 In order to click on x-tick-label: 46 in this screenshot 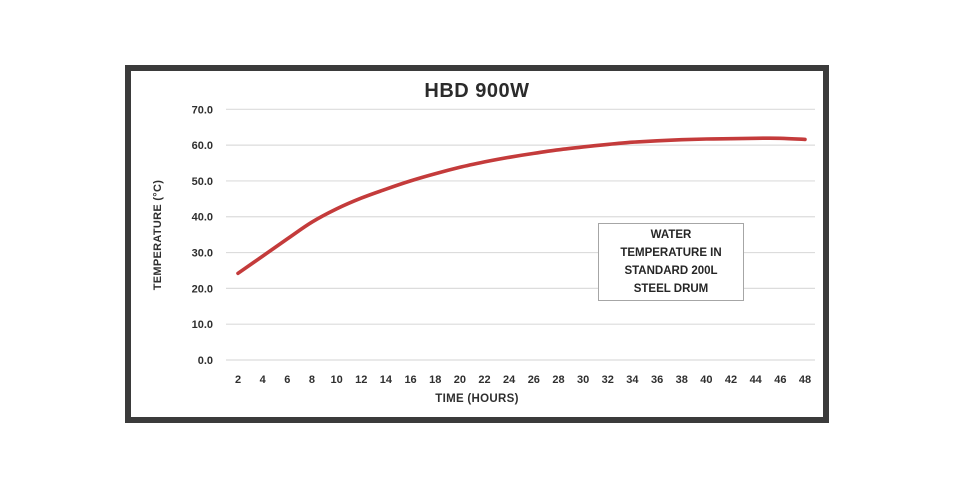, I will do `click(780, 380)`.